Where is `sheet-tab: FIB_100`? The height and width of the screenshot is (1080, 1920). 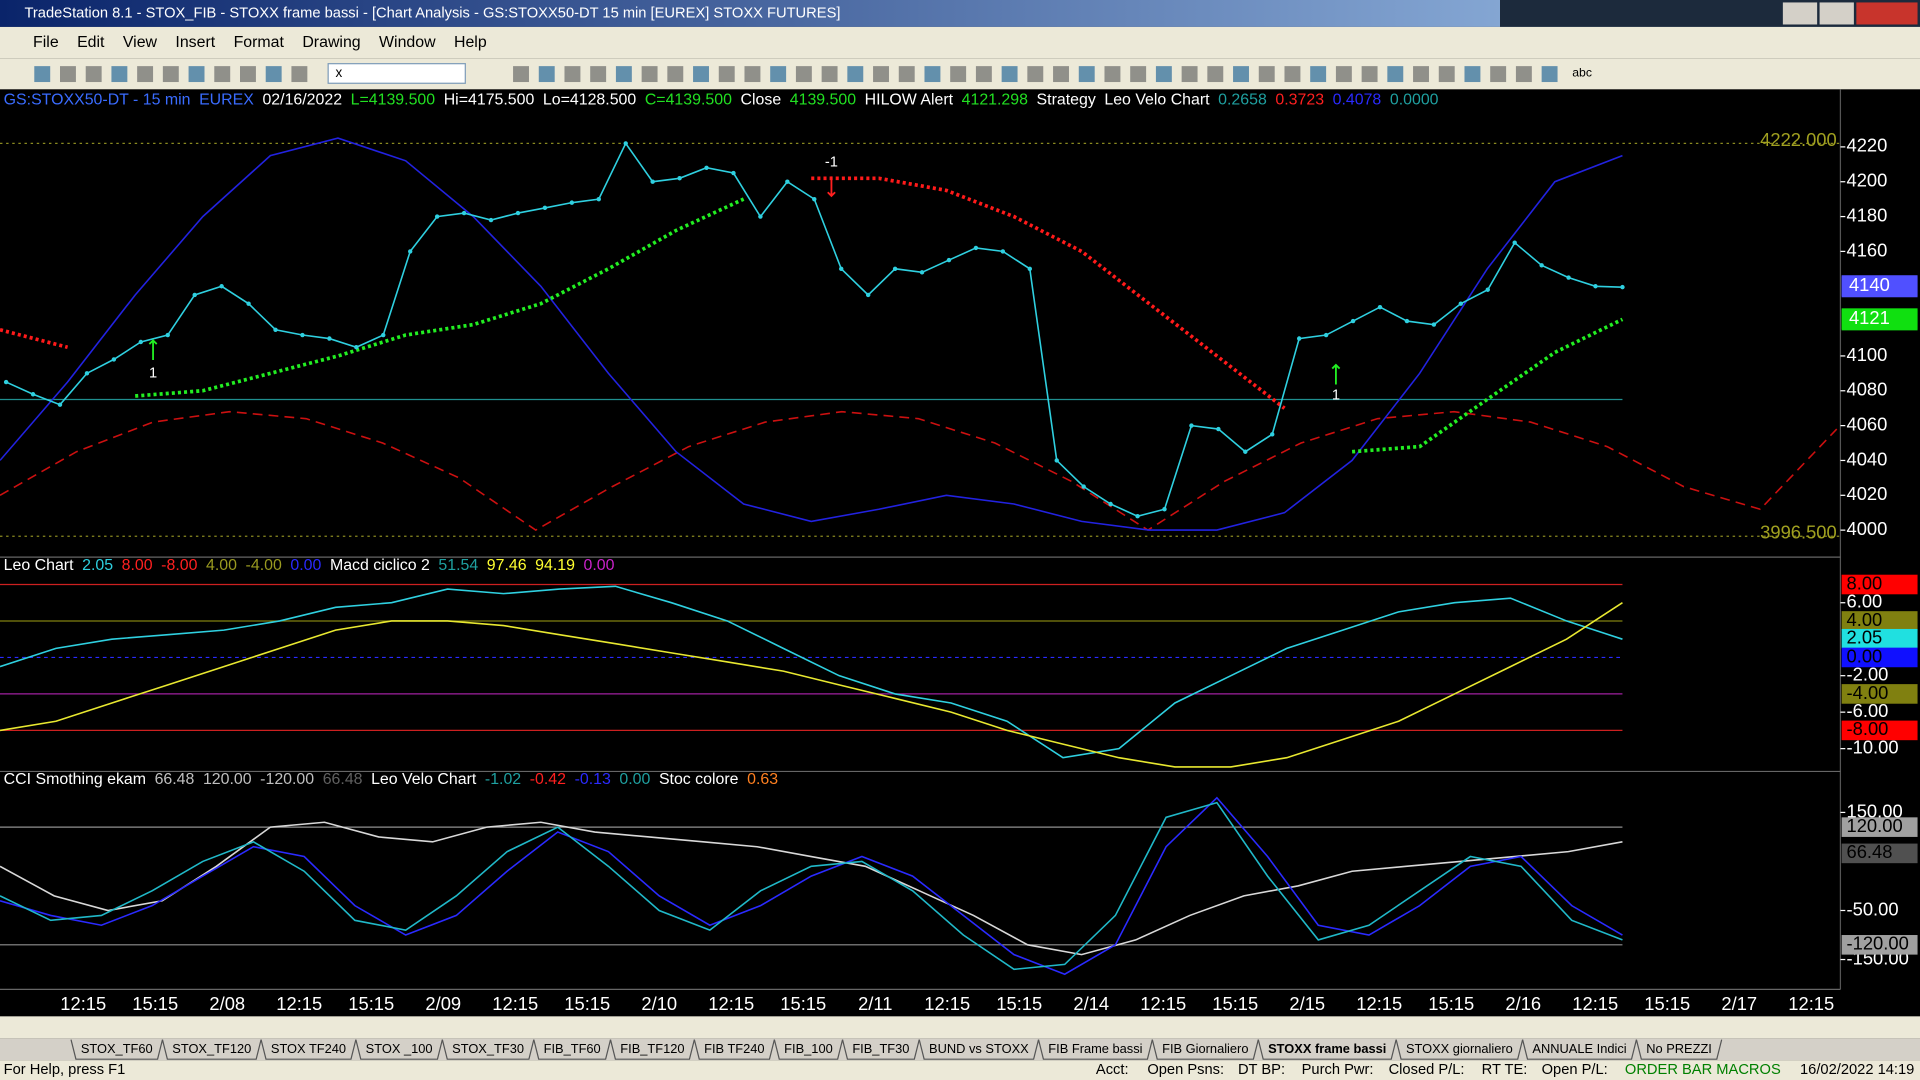 sheet-tab: FIB_100 is located at coordinates (808, 1048).